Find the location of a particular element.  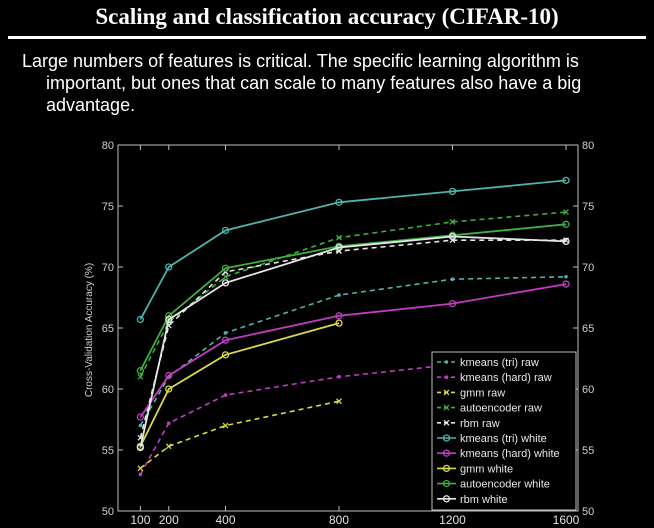

title-underline is located at coordinates (327, 37).